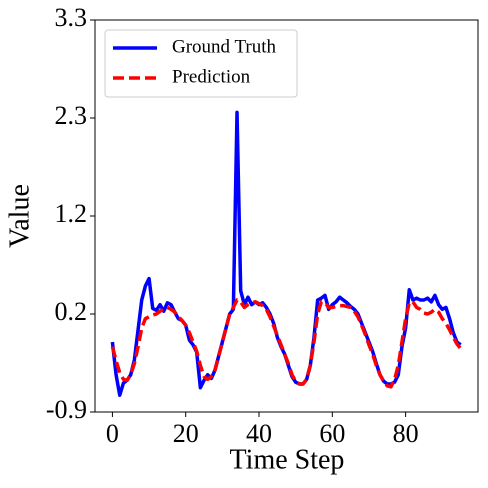  Describe the element at coordinates (259, 433) in the screenshot. I see `x-tick-label: 40` at that location.